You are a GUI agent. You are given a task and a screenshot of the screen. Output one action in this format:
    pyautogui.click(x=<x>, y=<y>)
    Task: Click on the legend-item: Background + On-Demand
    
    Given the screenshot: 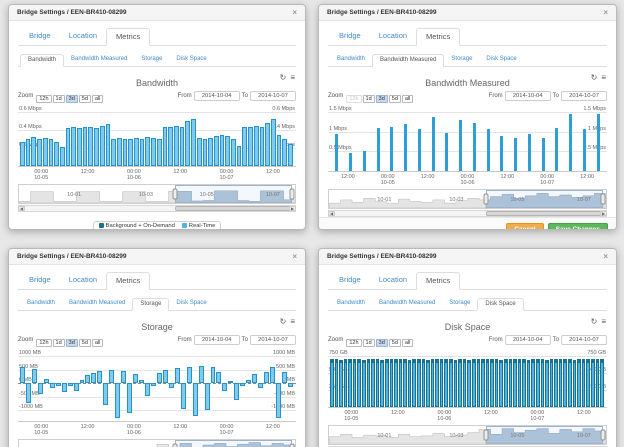 What is the action you would take?
    pyautogui.click(x=136, y=226)
    